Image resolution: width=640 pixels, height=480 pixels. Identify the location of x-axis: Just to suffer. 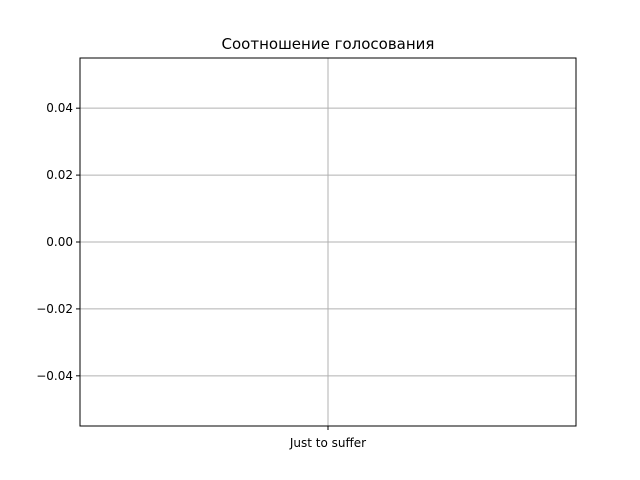
(327, 438).